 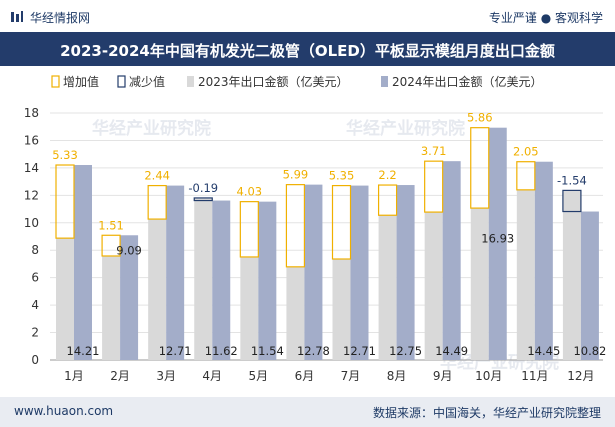 What do you see at coordinates (572, 180) in the screenshot?
I see `change-label: -1.54` at bounding box center [572, 180].